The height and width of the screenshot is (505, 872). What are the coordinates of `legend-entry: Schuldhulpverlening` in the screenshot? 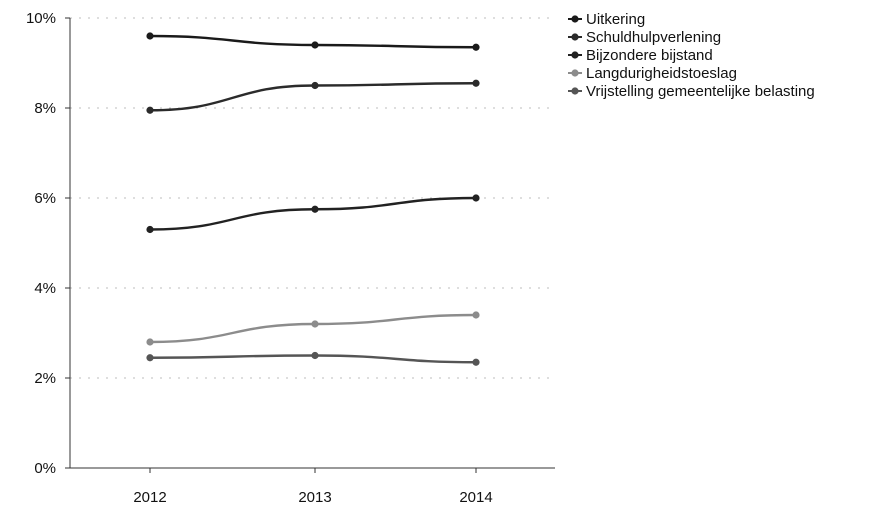 It's located at (644, 37).